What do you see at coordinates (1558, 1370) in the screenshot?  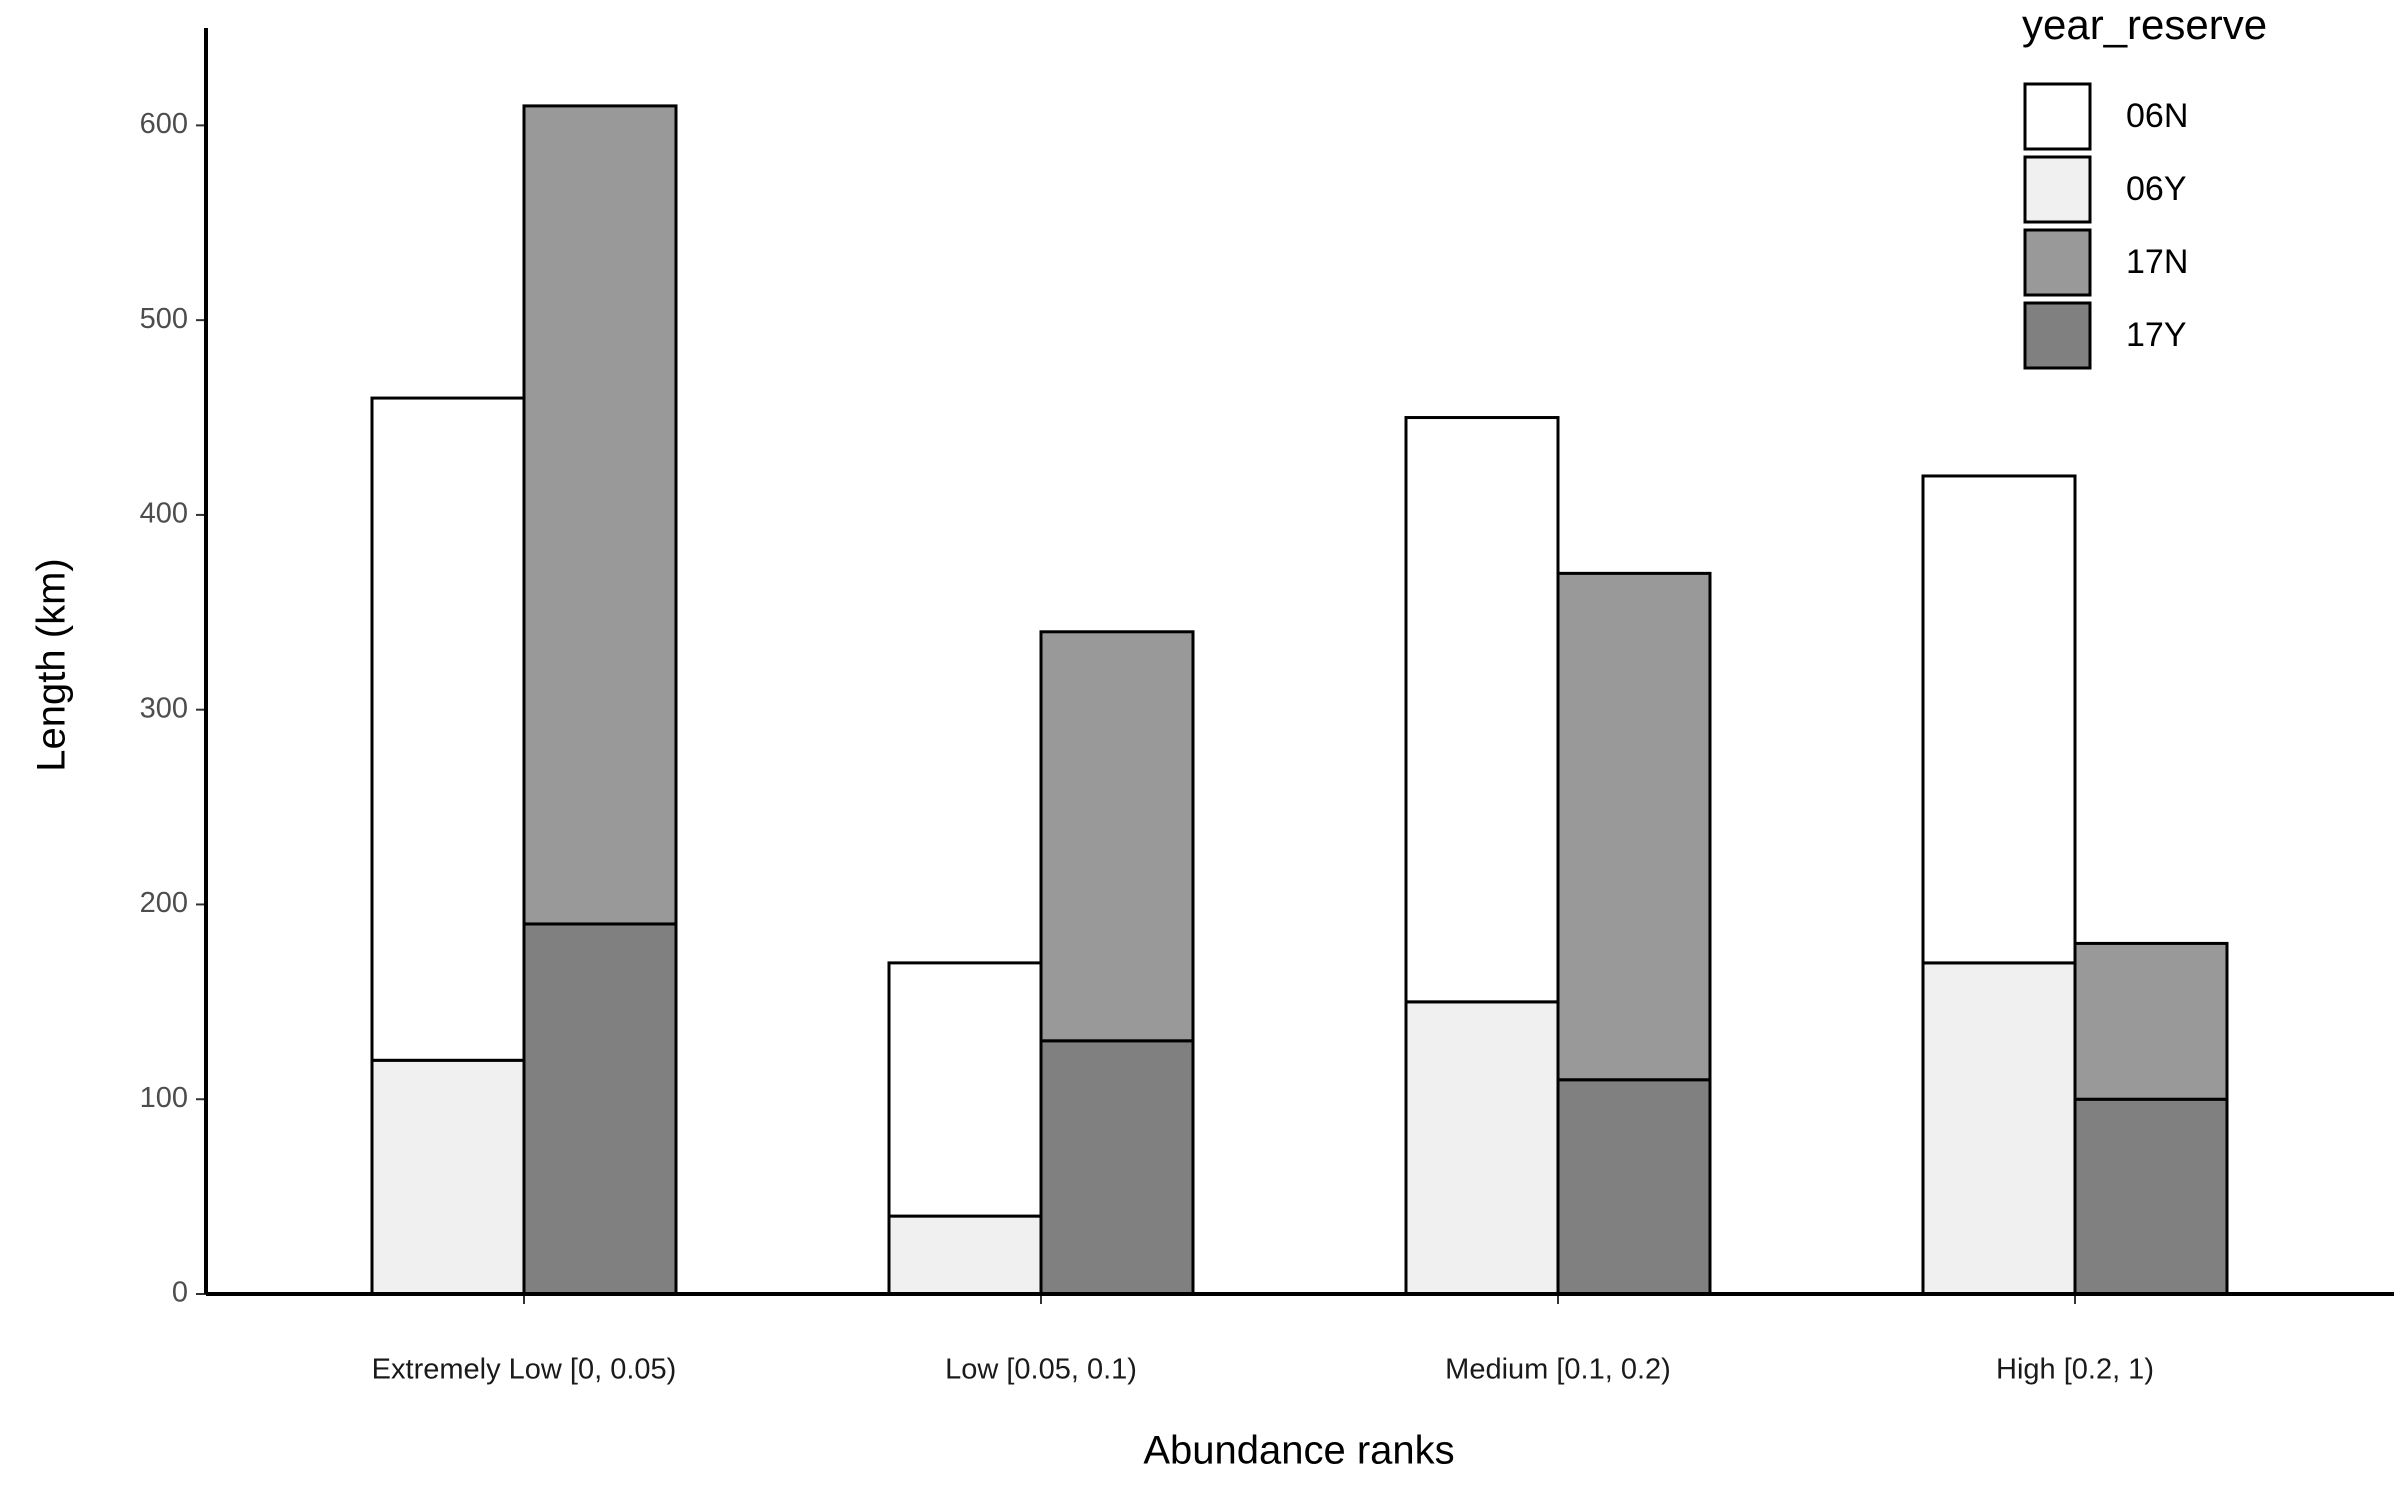 I see `x-tick-label: Medium [0.1, 0.2)` at bounding box center [1558, 1370].